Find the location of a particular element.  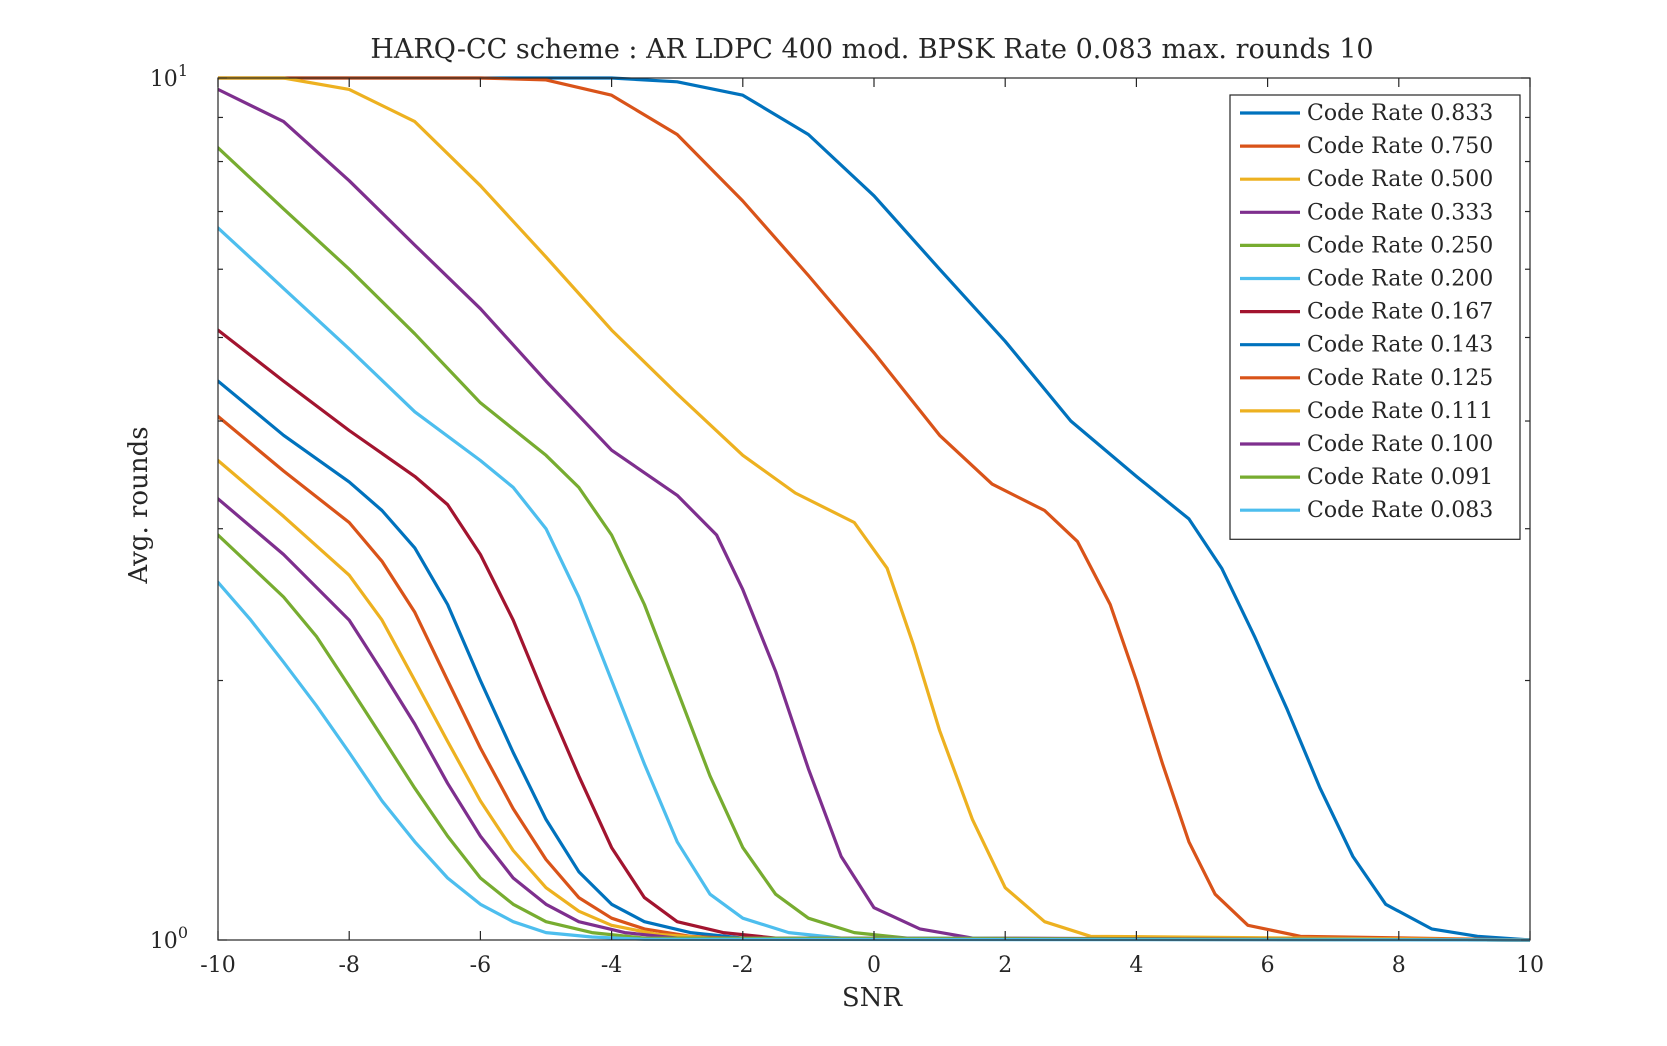

legend-label: Code Rate 0.167 is located at coordinates (1400, 312).